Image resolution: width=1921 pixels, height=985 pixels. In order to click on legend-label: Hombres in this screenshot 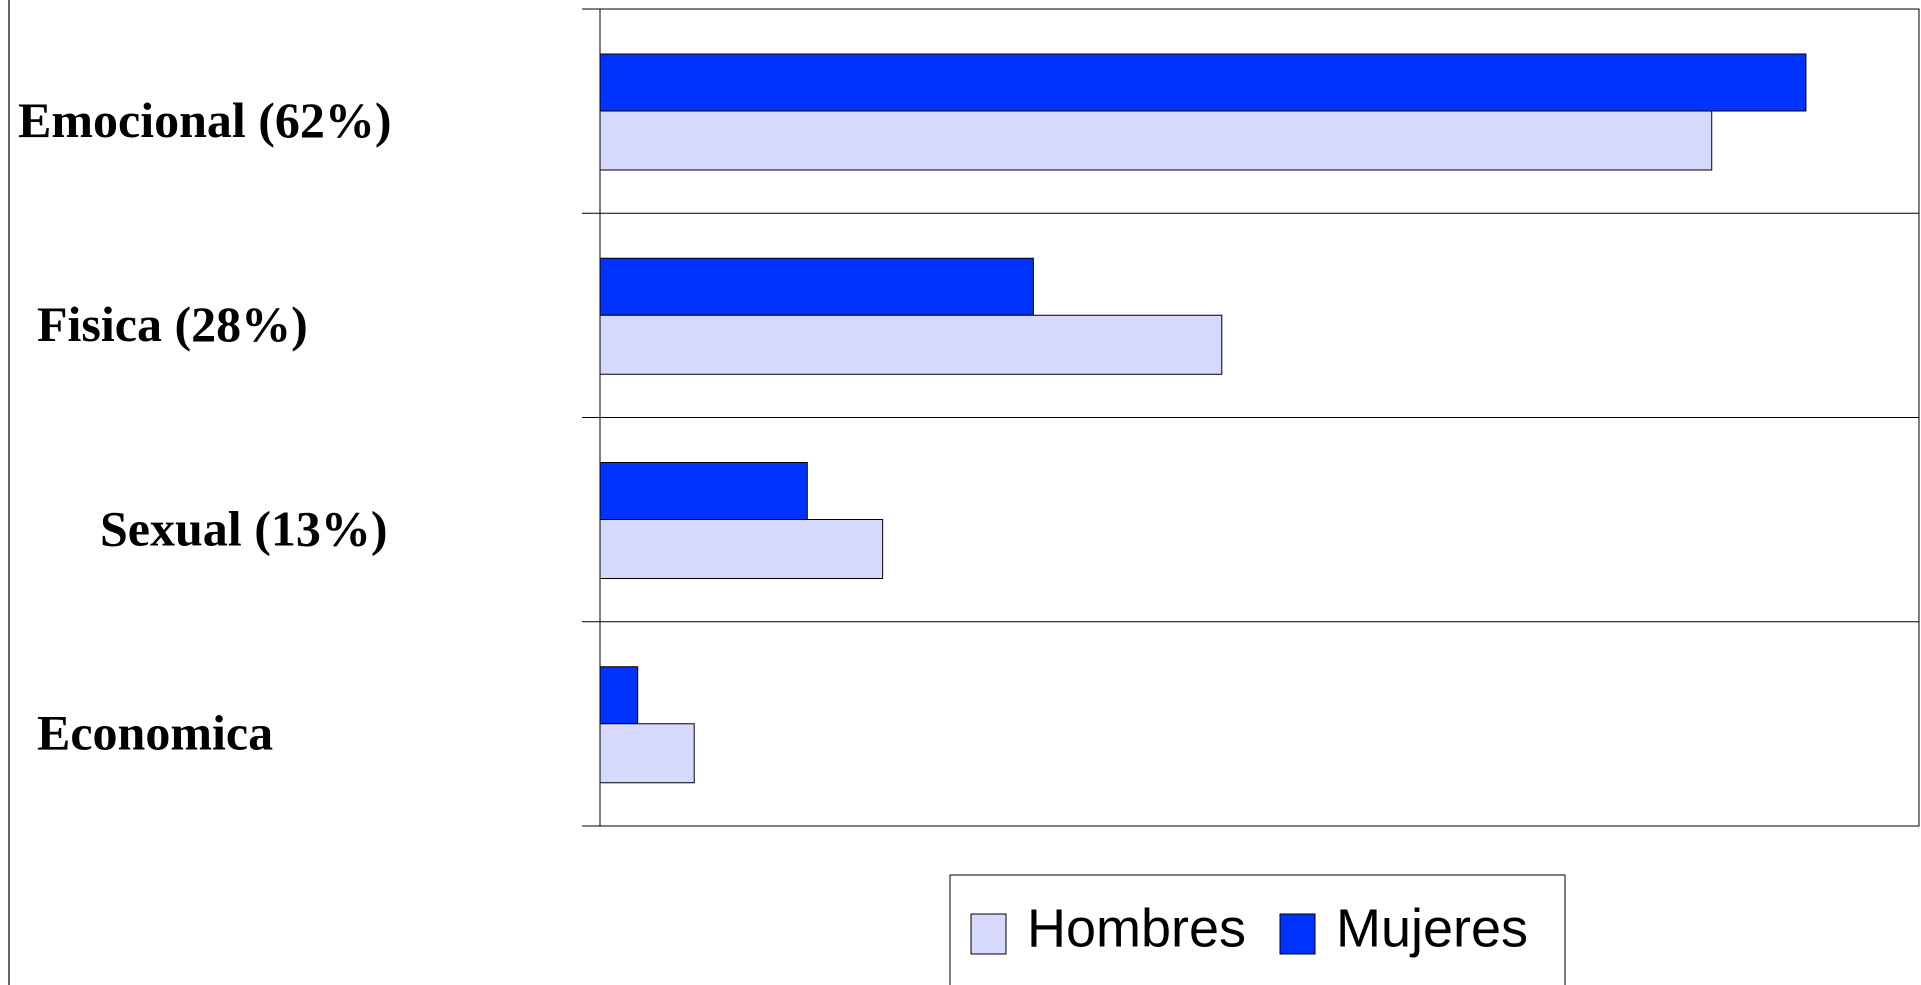, I will do `click(1136, 928)`.